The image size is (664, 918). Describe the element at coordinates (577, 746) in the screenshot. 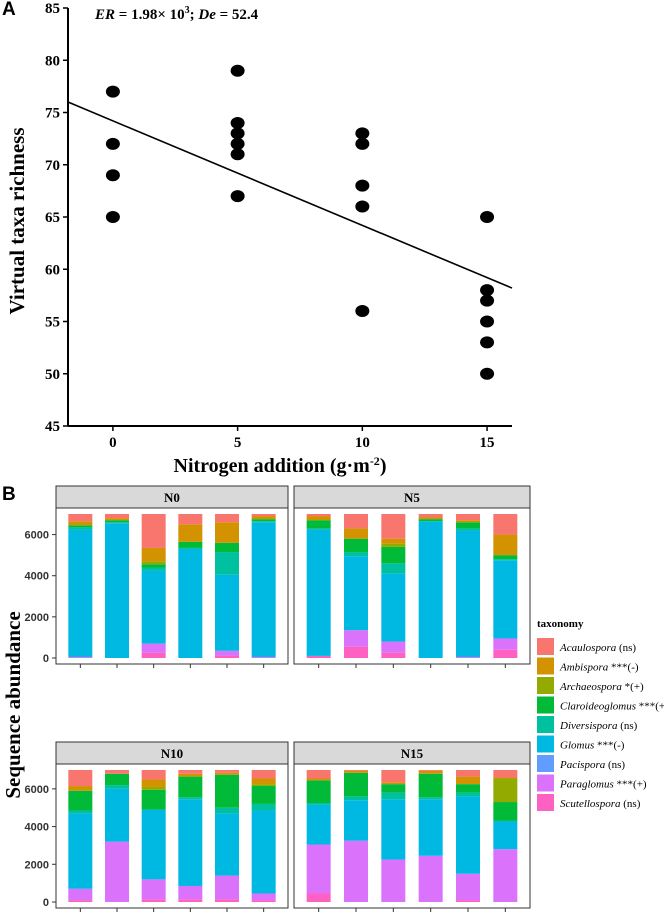

I see `legend-genus: Glomus` at that location.